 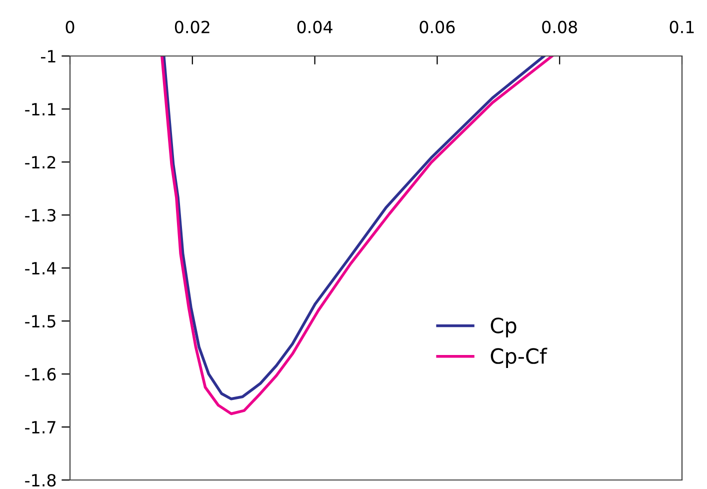 I want to click on legend-label: Cp-Cf, so click(x=519, y=358).